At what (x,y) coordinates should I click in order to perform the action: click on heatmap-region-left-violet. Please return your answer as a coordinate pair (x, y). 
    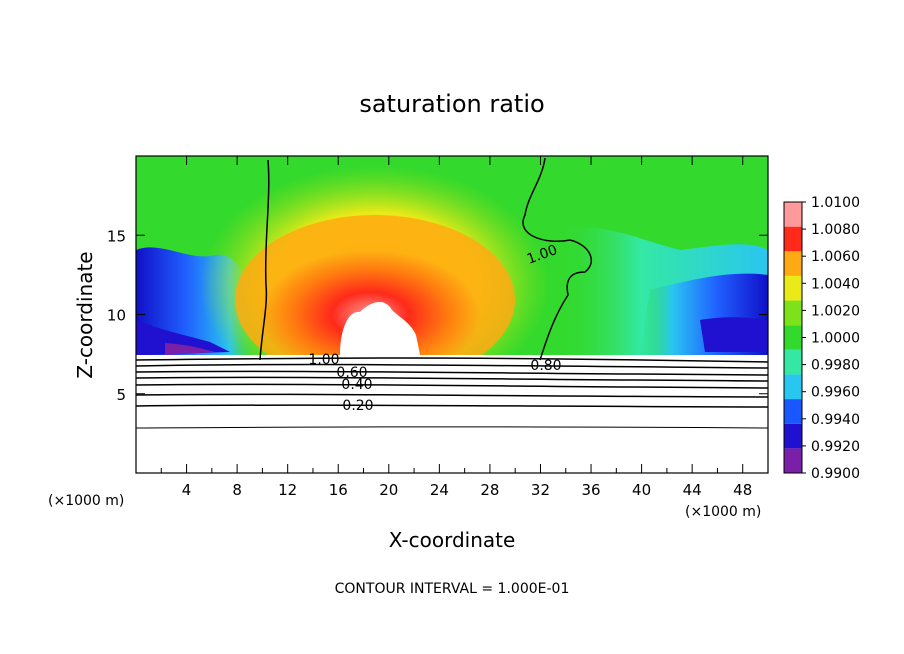
    Looking at the image, I should click on (190, 349).